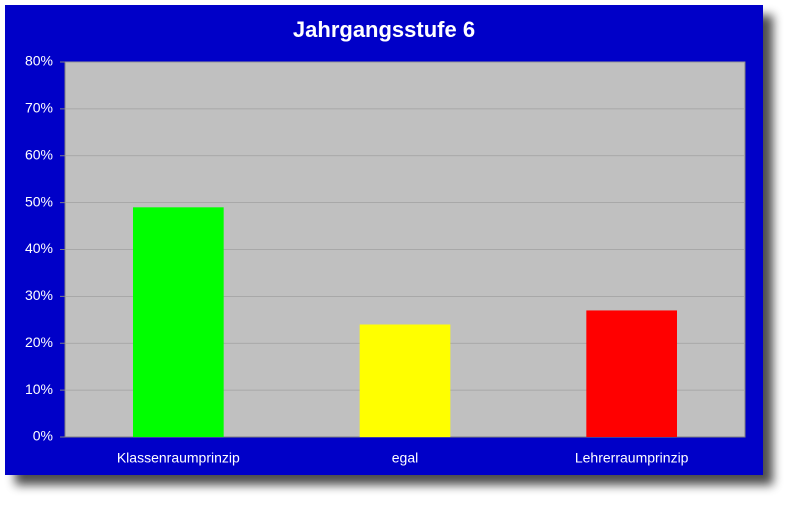  Describe the element at coordinates (632, 458) in the screenshot. I see `x-tick-label: Lehrerraumprinzip` at that location.